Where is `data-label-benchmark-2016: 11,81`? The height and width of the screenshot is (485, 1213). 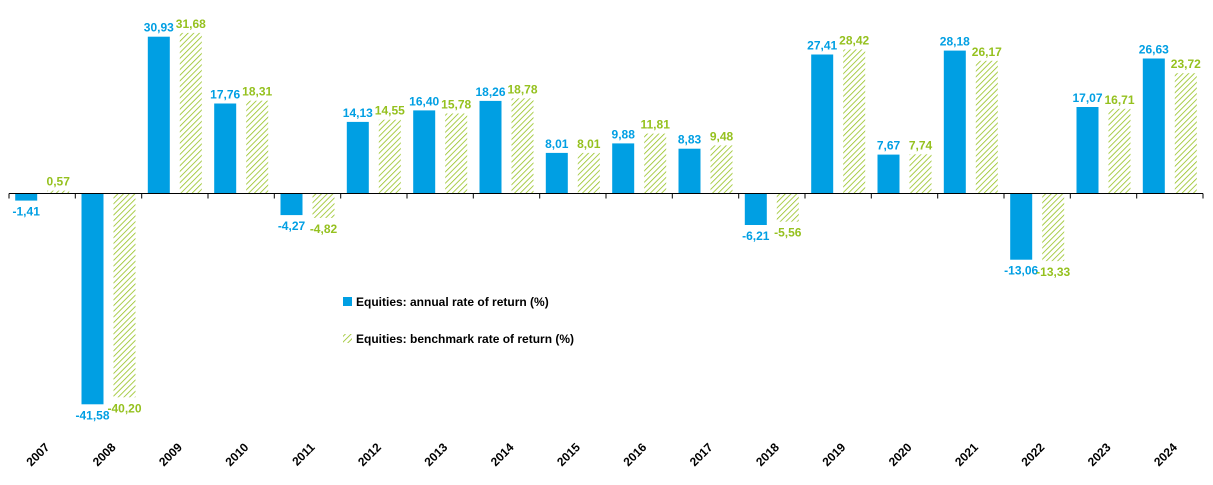
data-label-benchmark-2016: 11,81 is located at coordinates (656, 125).